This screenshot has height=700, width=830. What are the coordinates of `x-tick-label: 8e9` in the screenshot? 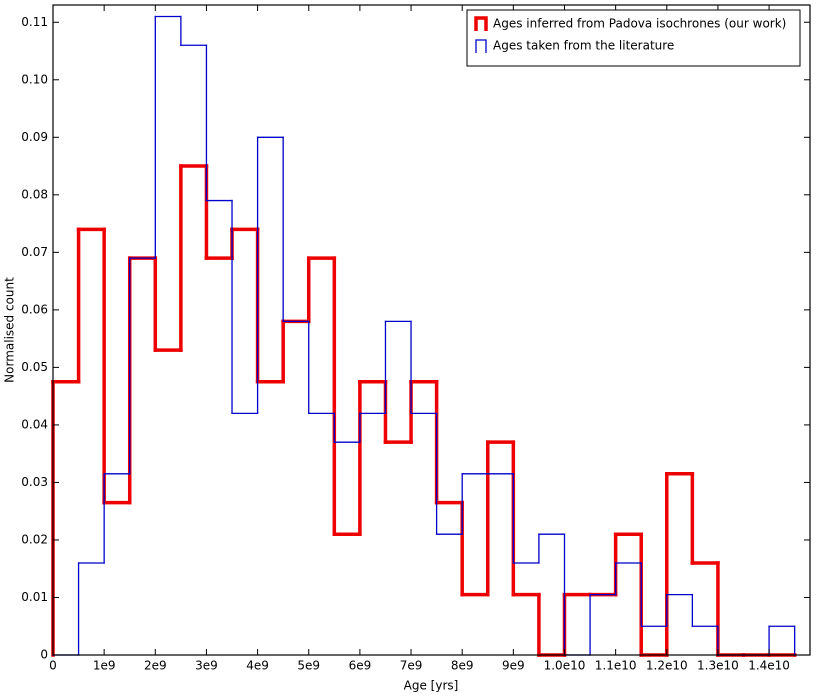 It's located at (462, 666).